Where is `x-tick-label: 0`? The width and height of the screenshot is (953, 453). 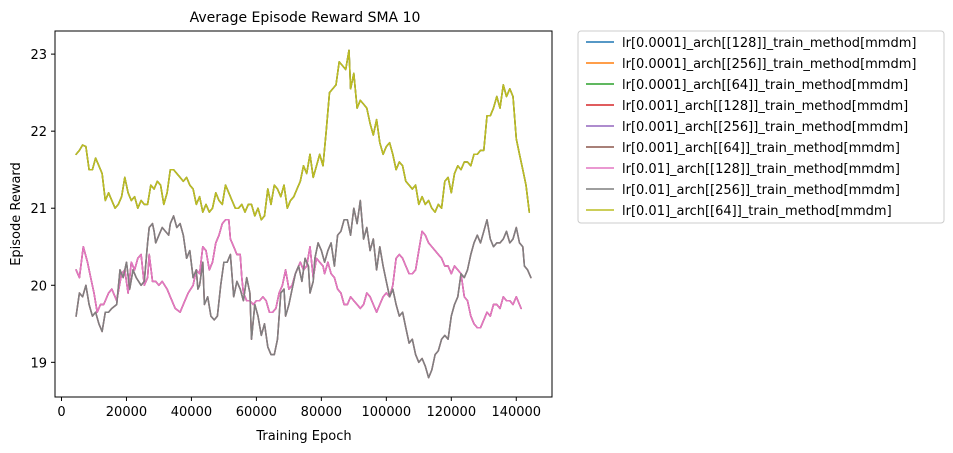 x-tick-label: 0 is located at coordinates (61, 412).